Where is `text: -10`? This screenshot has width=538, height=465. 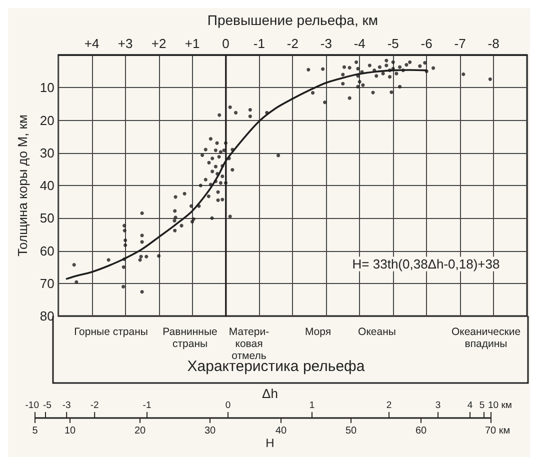
text: -10 is located at coordinates (32, 405).